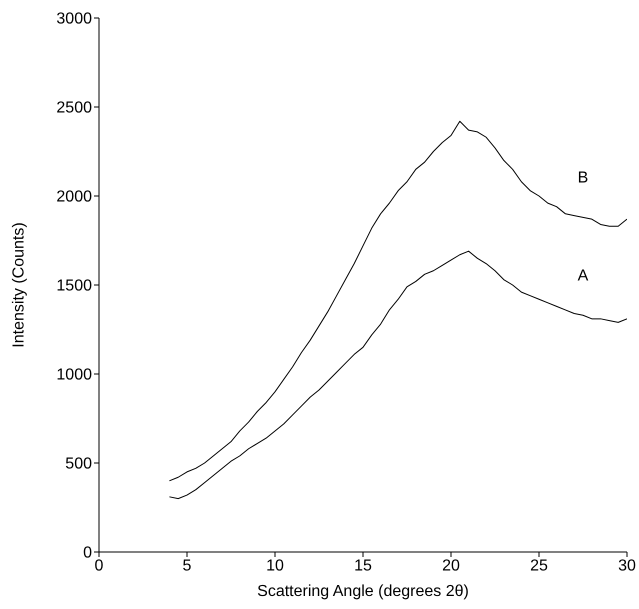 Image resolution: width=639 pixels, height=609 pixels. I want to click on x-tick-label: 30, so click(627, 565).